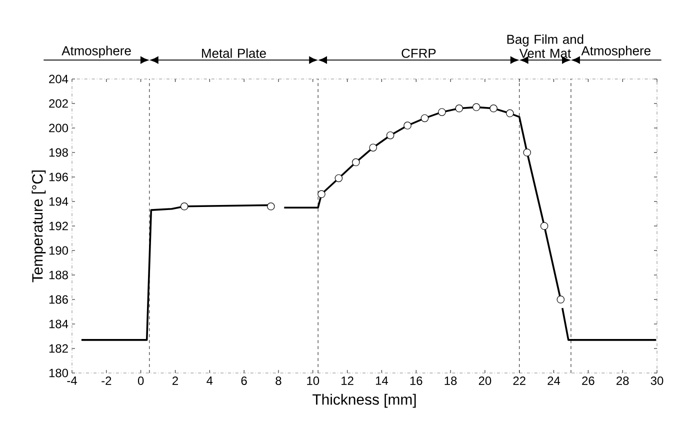  Describe the element at coordinates (58, 250) in the screenshot. I see `y-tick-label: 190` at that location.